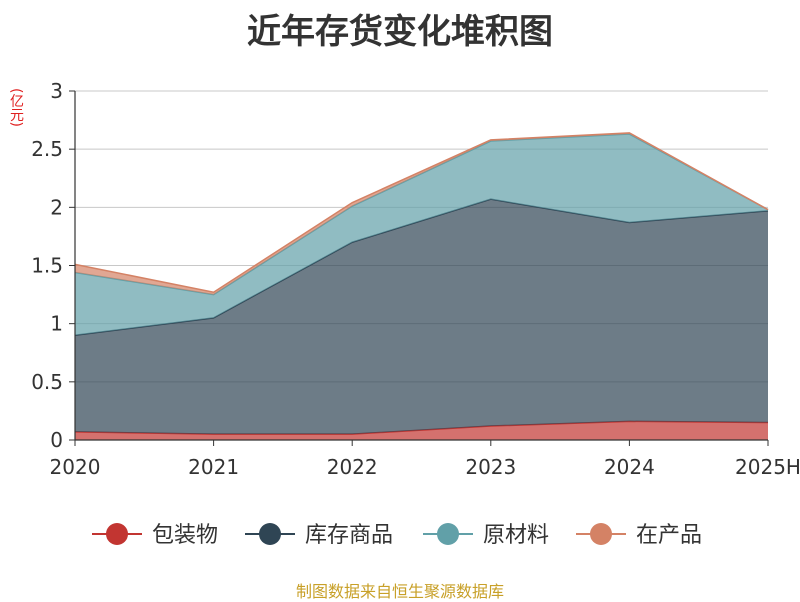 The image size is (800, 602). What do you see at coordinates (47, 266) in the screenshot?
I see `y-tick-label: 1.5` at bounding box center [47, 266].